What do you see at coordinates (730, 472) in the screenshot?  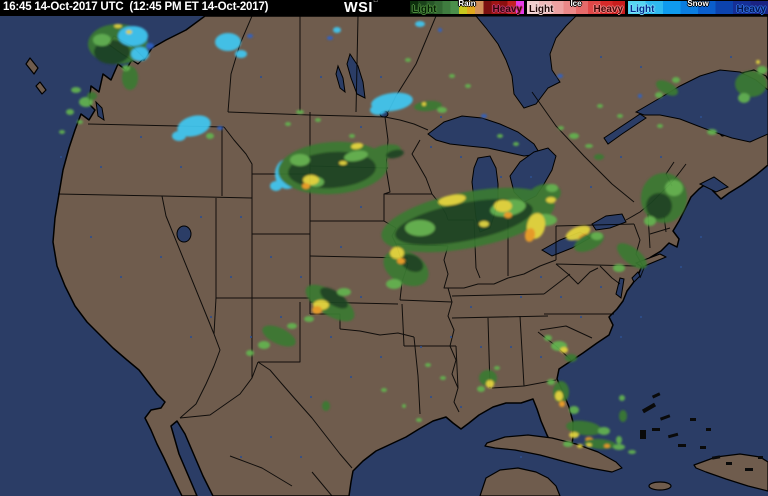 I see `hispaniola` at bounding box center [730, 472].